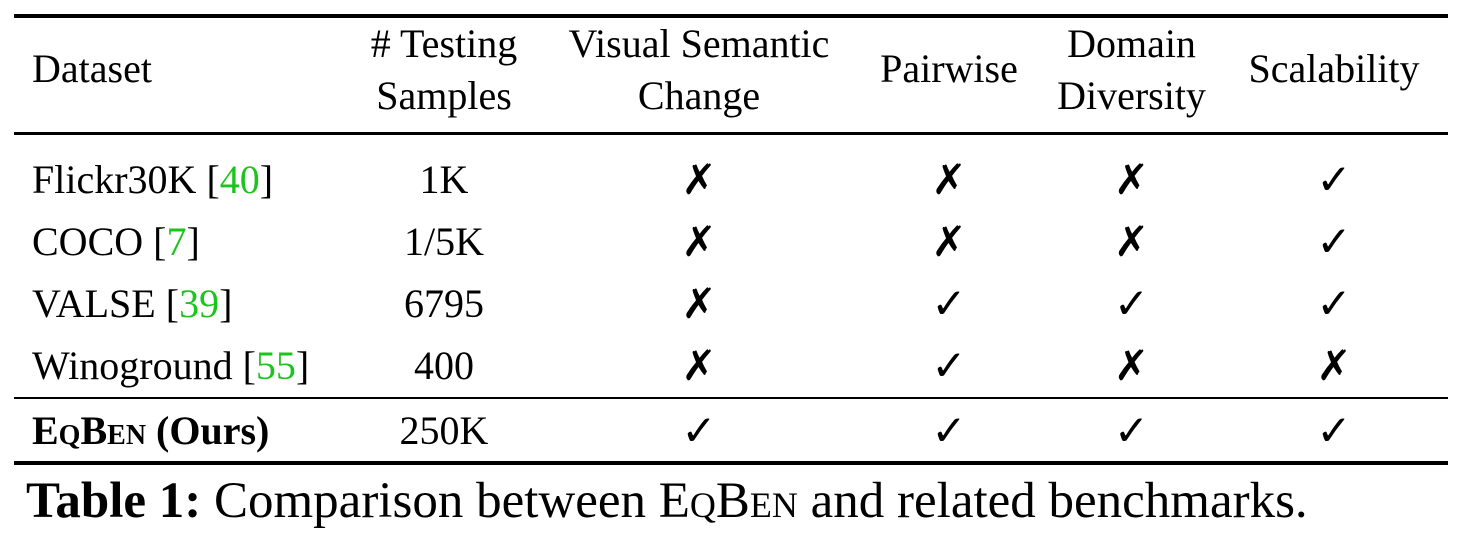  What do you see at coordinates (176, 241) in the screenshot?
I see `citation-link: 7` at bounding box center [176, 241].